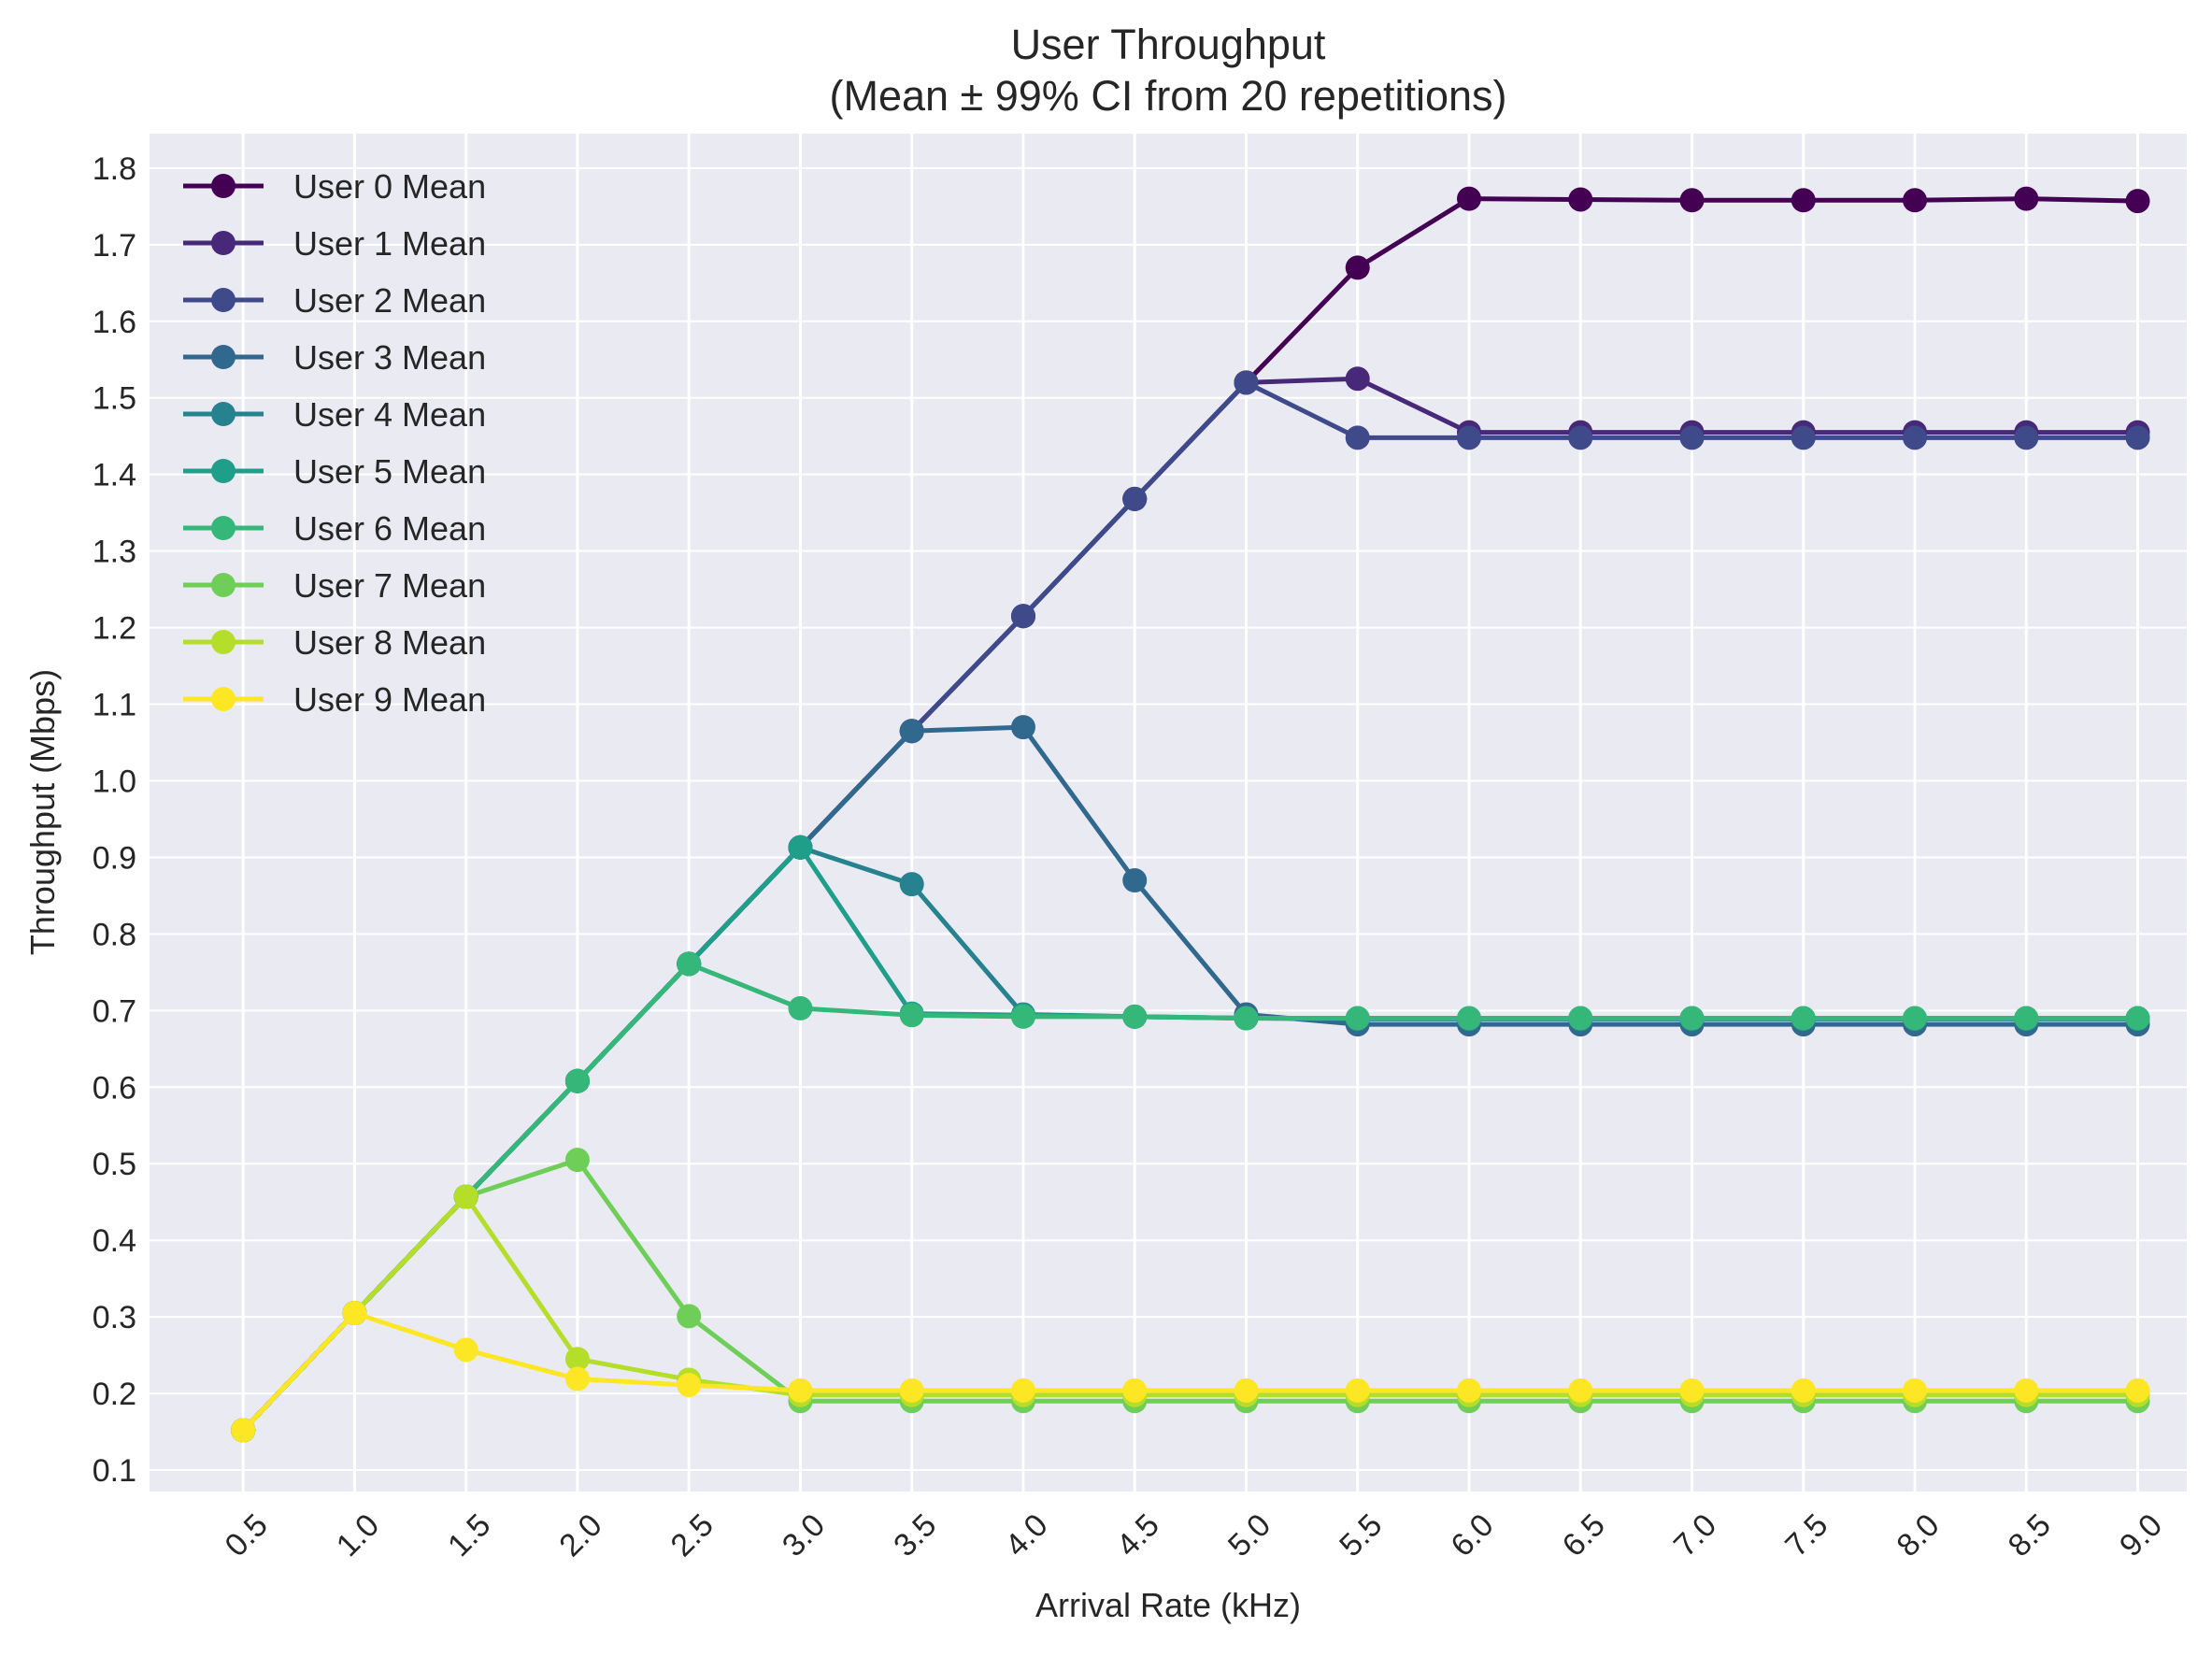 The height and width of the screenshot is (1656, 2212). Describe the element at coordinates (42, 812) in the screenshot. I see `y-axis-label: Throughput (Mbps)` at that location.